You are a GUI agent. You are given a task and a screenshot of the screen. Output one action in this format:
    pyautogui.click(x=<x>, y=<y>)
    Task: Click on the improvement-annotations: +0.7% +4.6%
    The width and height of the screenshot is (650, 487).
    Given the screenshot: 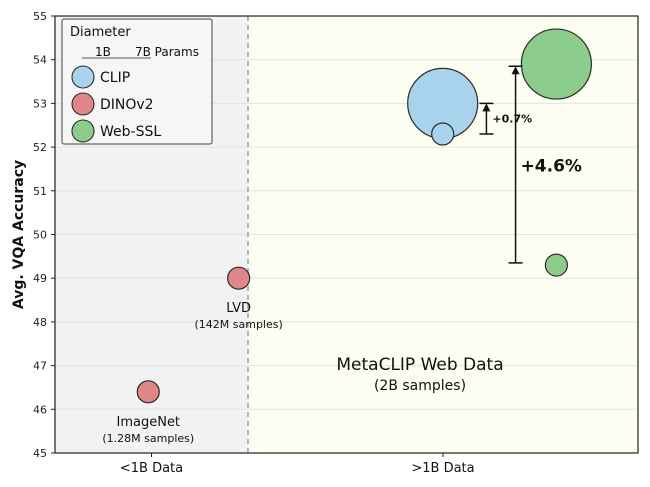 What is the action you would take?
    pyautogui.click(x=530, y=164)
    